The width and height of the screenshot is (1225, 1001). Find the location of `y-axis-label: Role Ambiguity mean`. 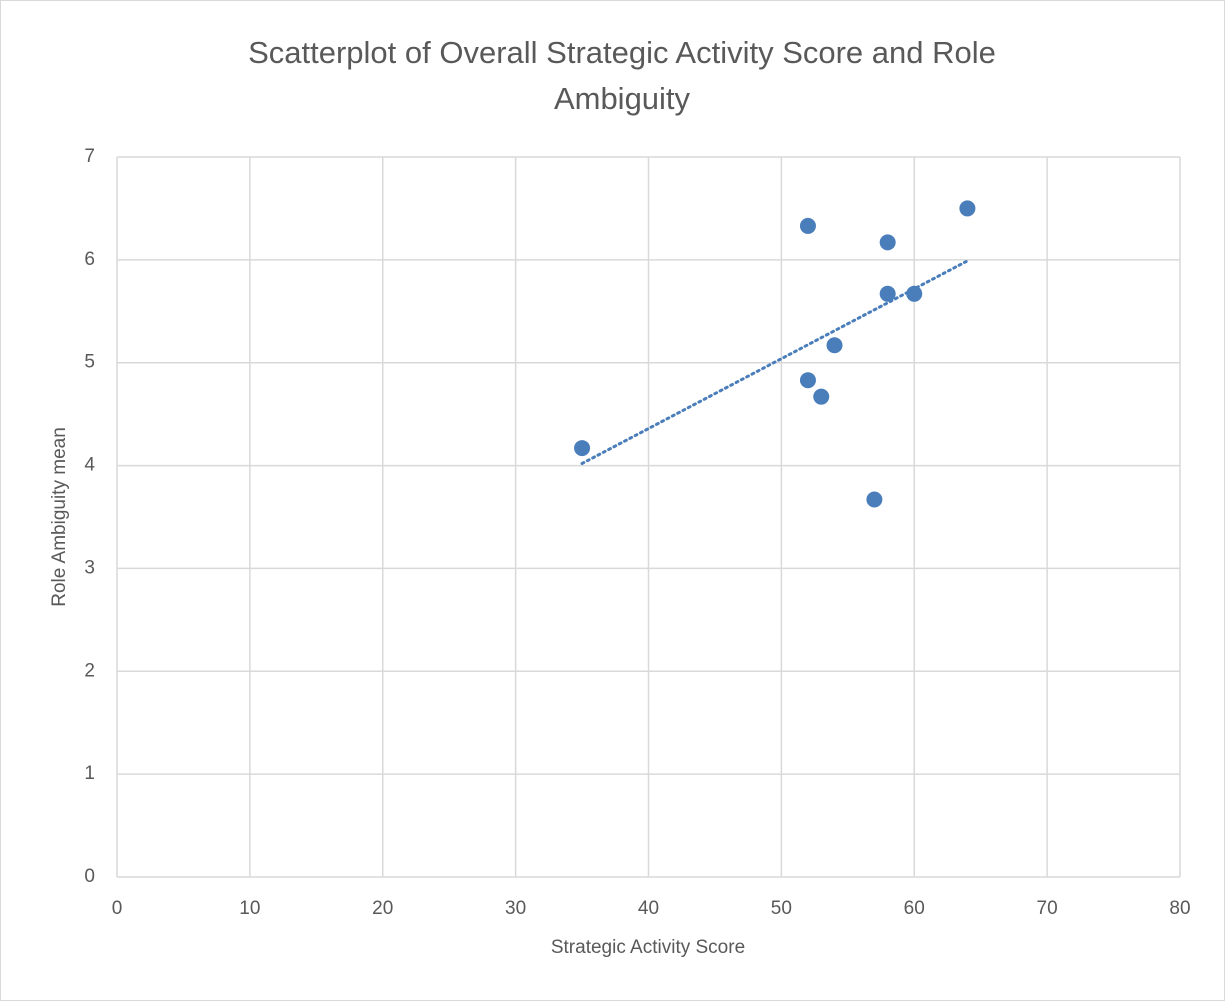

y-axis-label: Role Ambiguity mean is located at coordinates (59, 517).